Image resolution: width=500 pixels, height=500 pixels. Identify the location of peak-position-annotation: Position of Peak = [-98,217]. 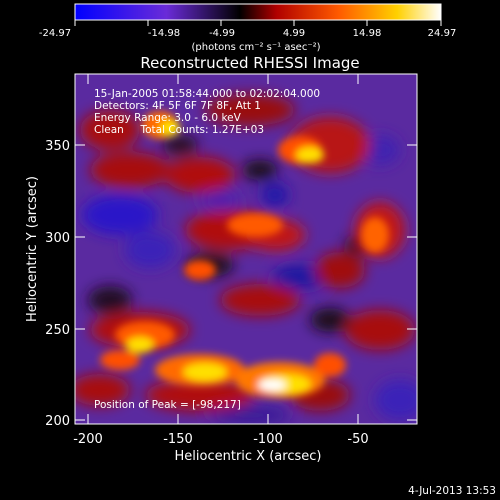
(167, 405).